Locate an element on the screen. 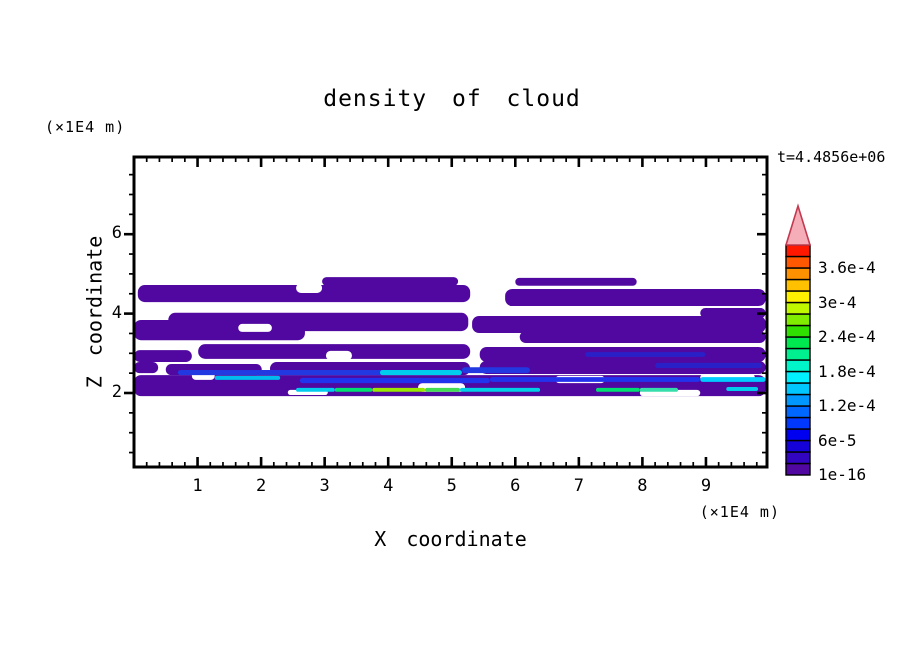  colorbar-label: 1e-16 is located at coordinates (842, 474).